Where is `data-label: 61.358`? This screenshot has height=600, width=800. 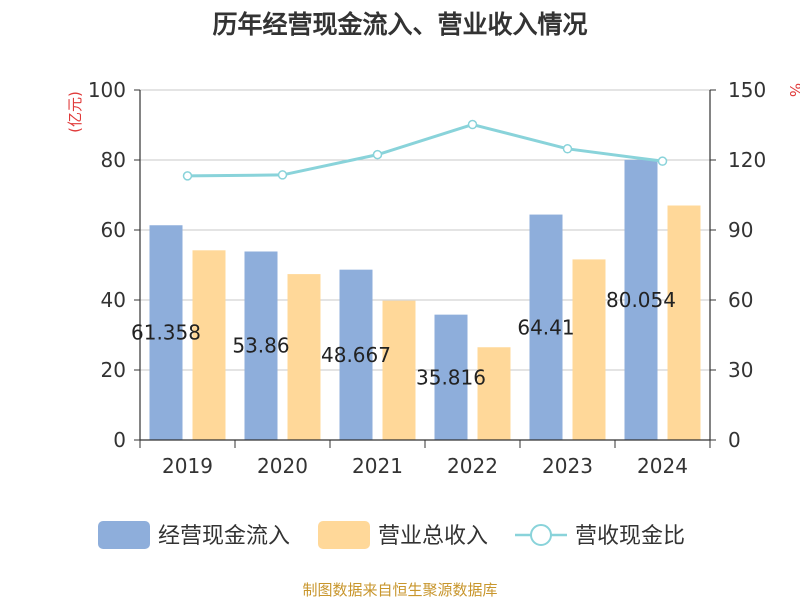
data-label: 61.358 is located at coordinates (166, 333).